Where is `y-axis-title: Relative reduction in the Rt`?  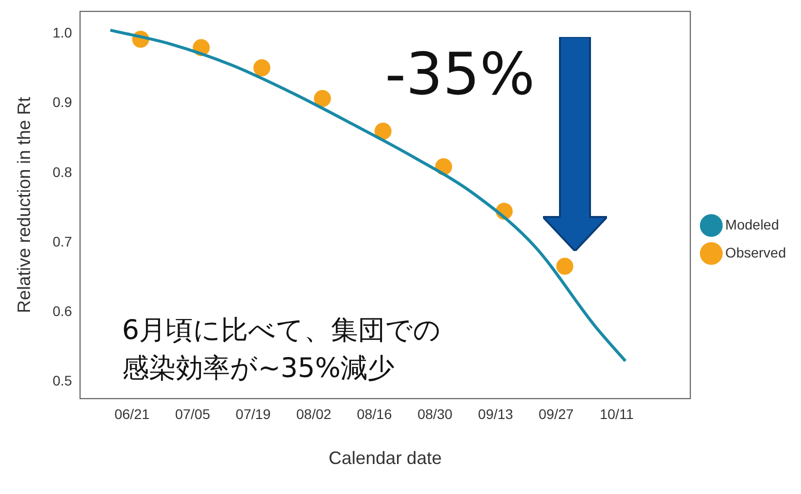
y-axis-title: Relative reduction in the Rt is located at coordinates (24, 205).